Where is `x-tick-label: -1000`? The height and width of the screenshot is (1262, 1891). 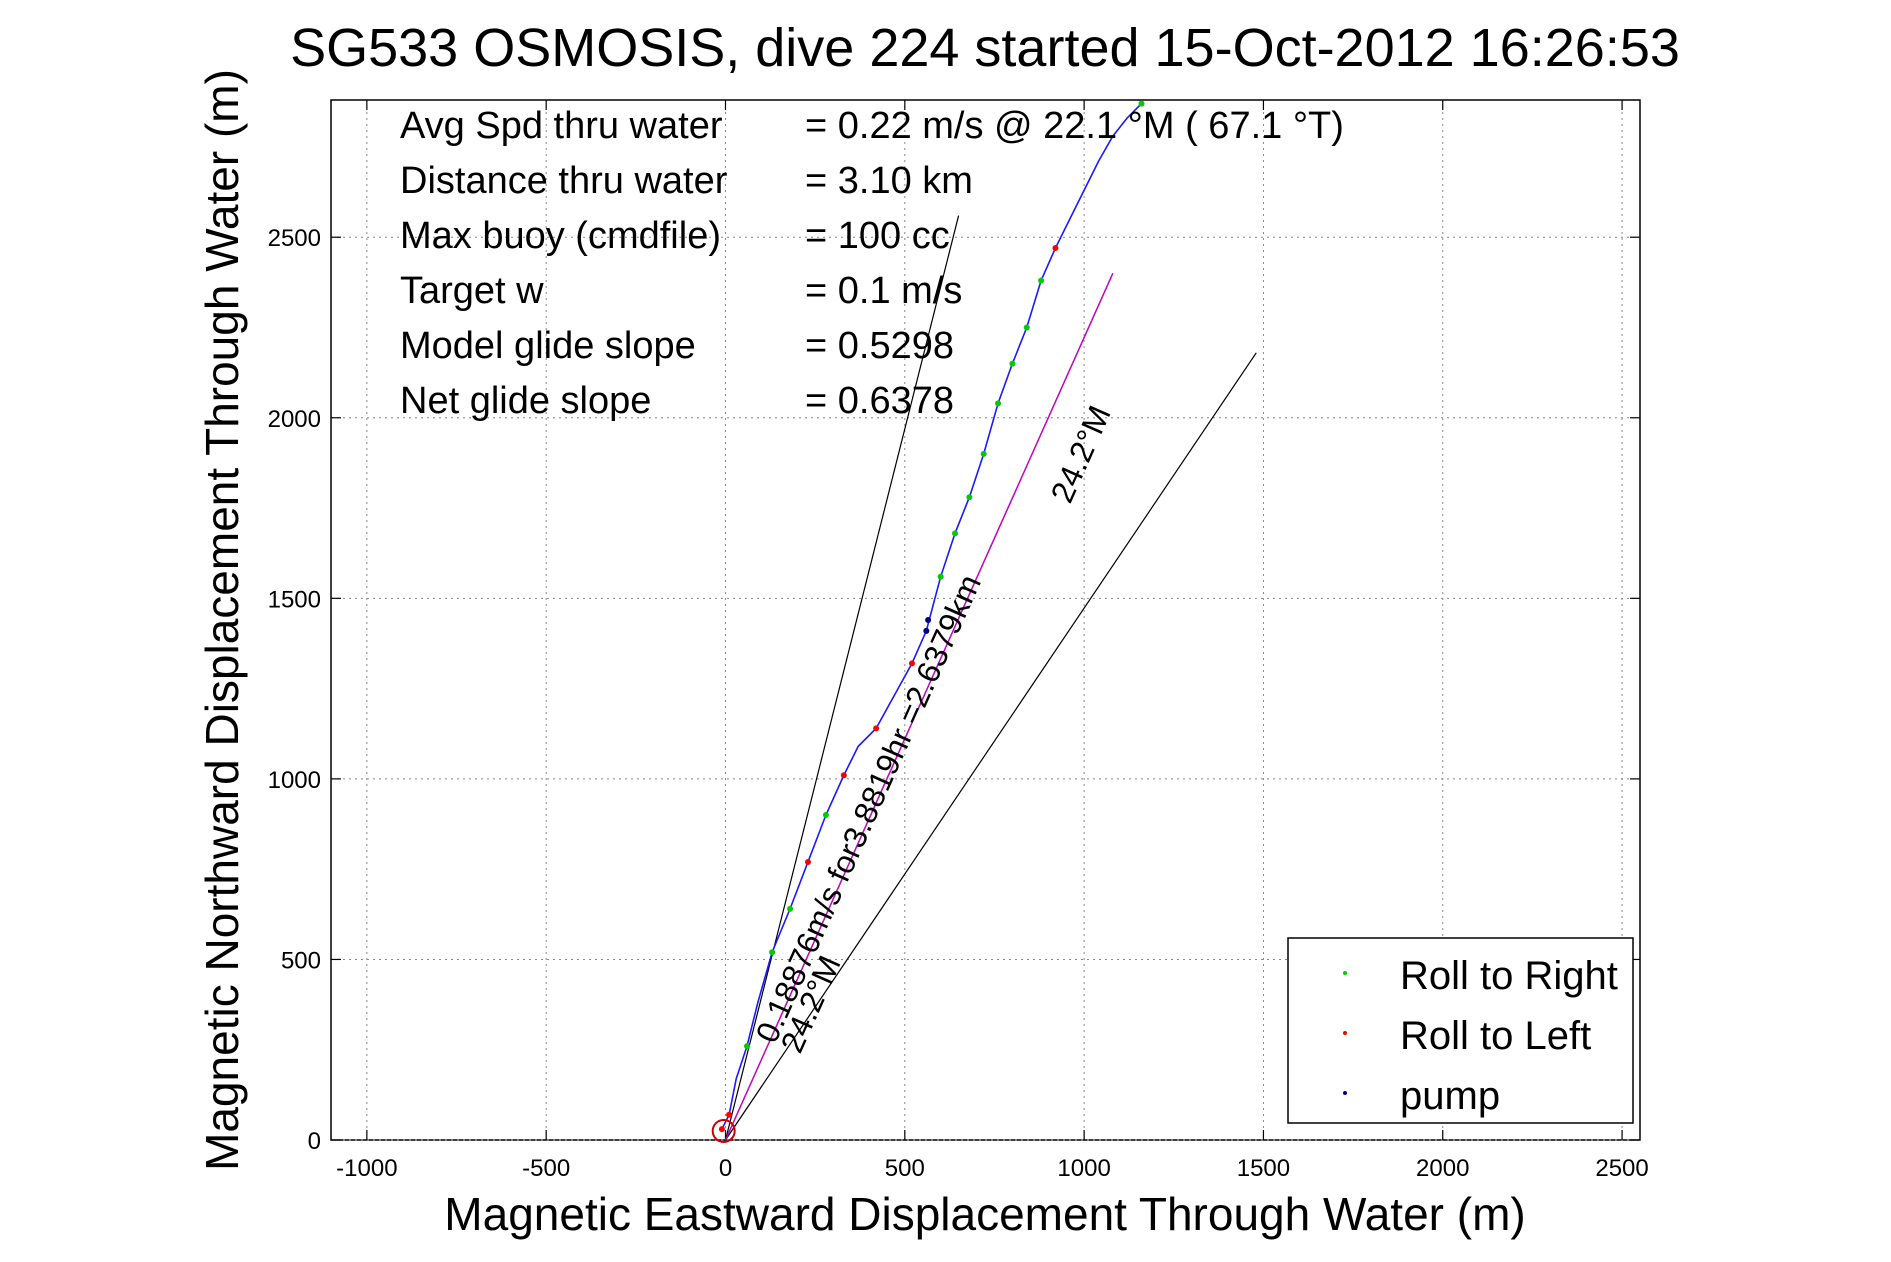
x-tick-label: -1000 is located at coordinates (366, 1168).